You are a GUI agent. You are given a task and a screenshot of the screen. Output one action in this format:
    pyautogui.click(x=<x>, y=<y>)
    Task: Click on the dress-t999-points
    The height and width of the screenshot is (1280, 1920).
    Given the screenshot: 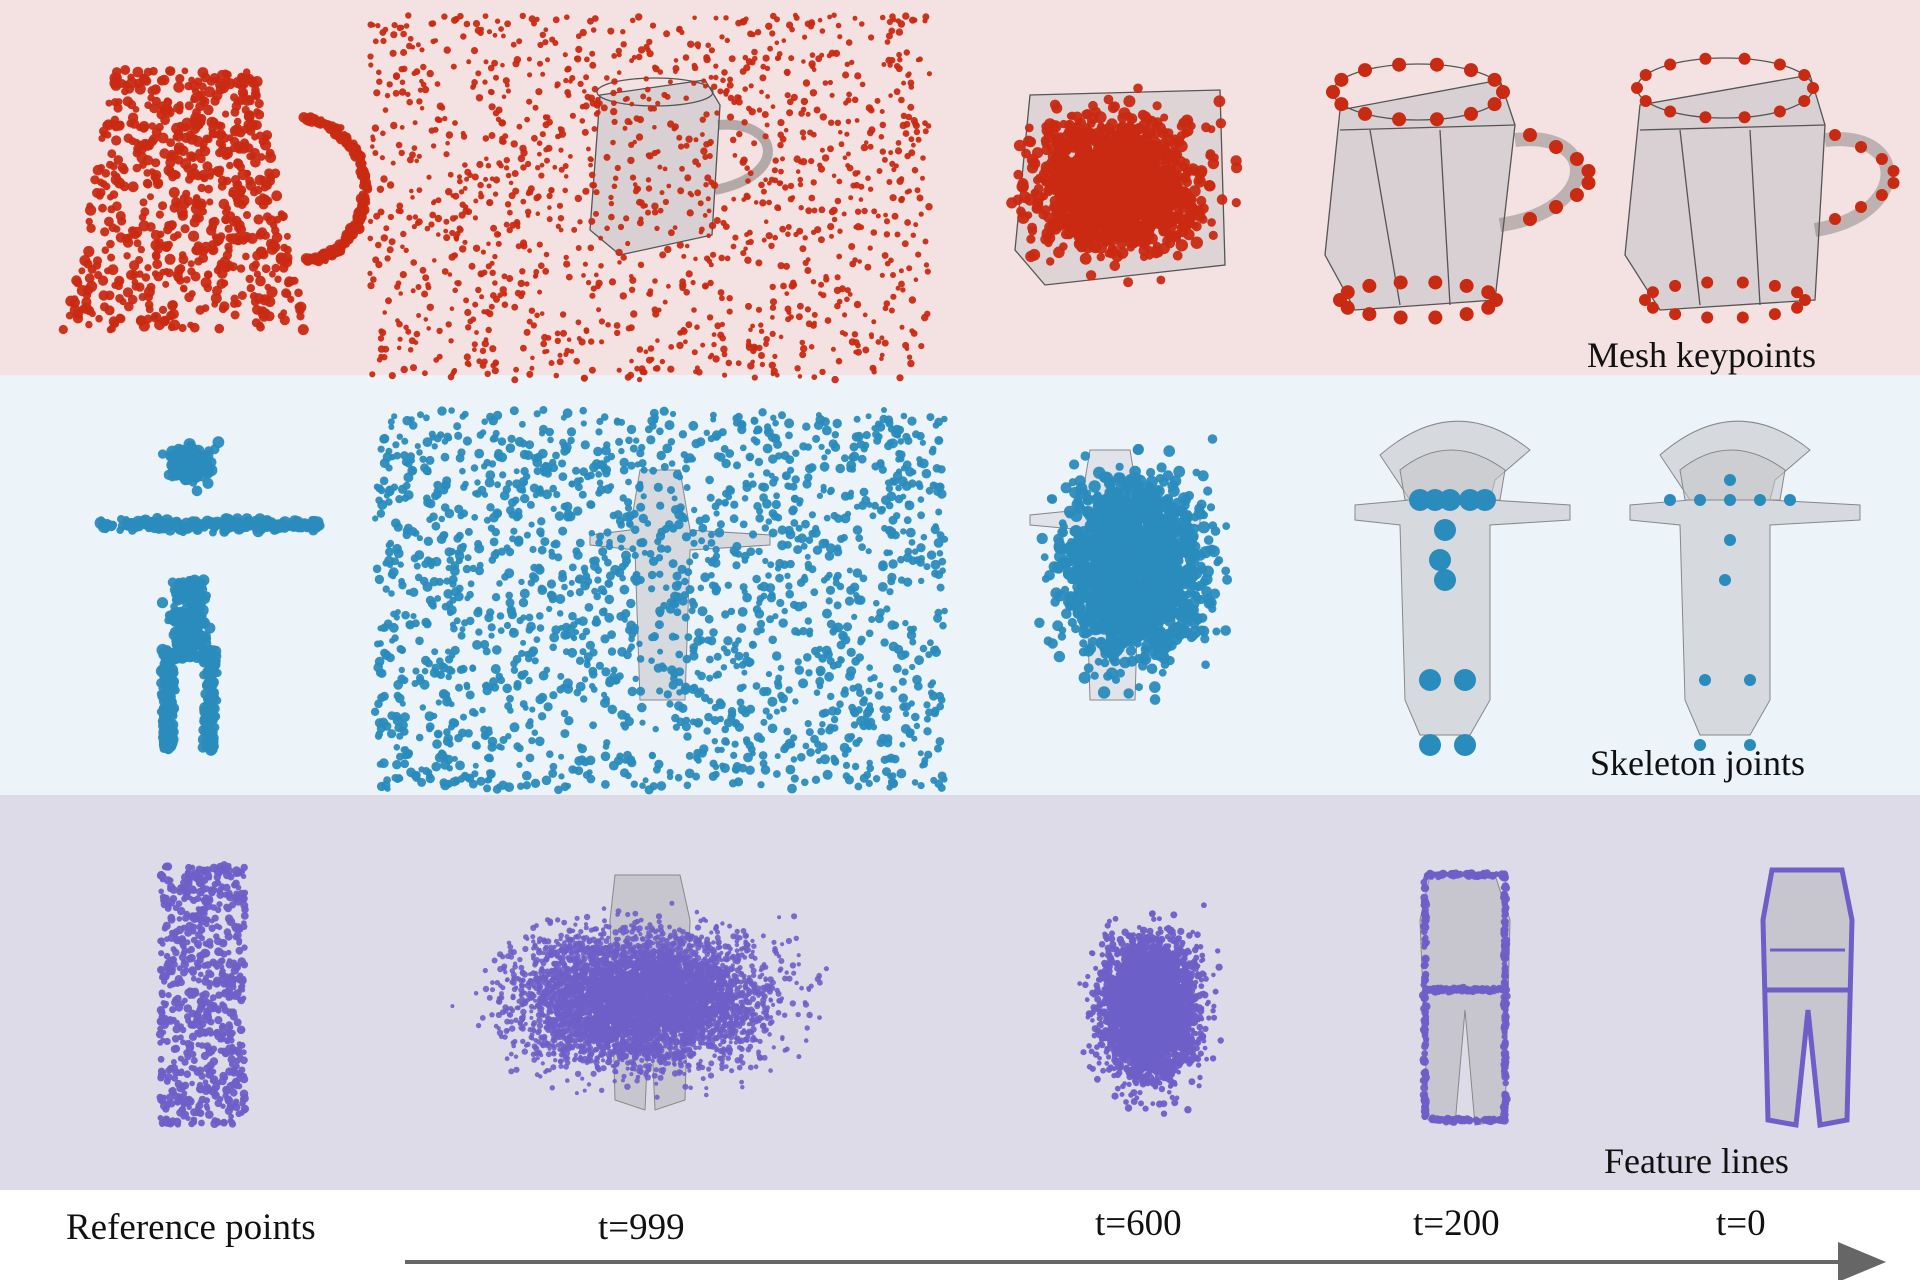 What is the action you would take?
    pyautogui.click(x=640, y=1000)
    